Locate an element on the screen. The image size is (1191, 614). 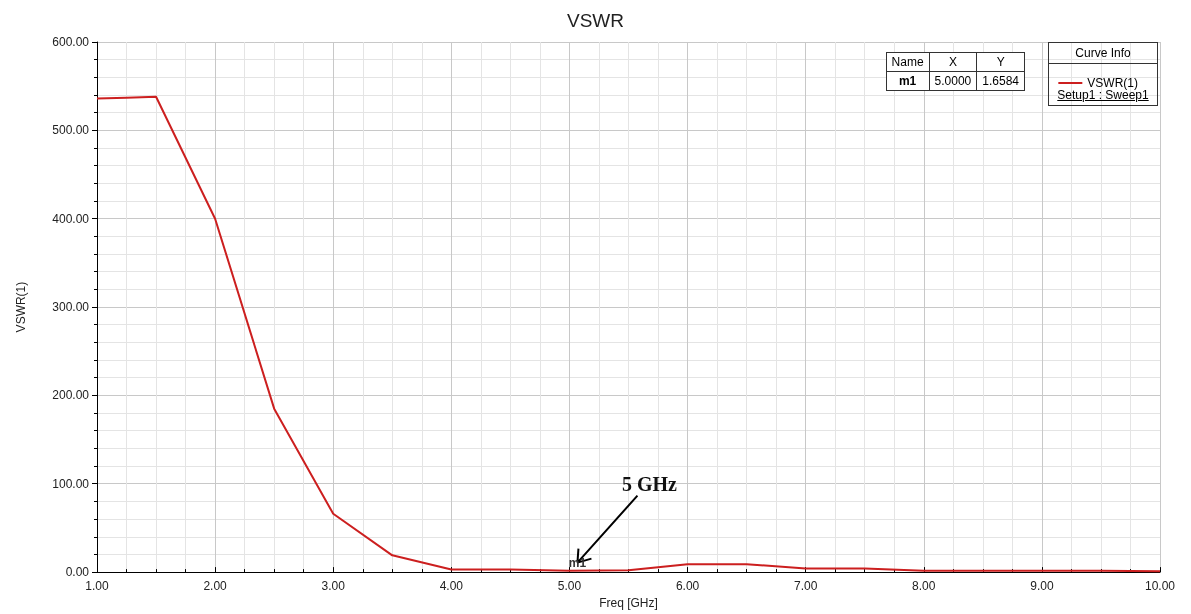
legend-label: VSWR(1) is located at coordinates (1113, 83).